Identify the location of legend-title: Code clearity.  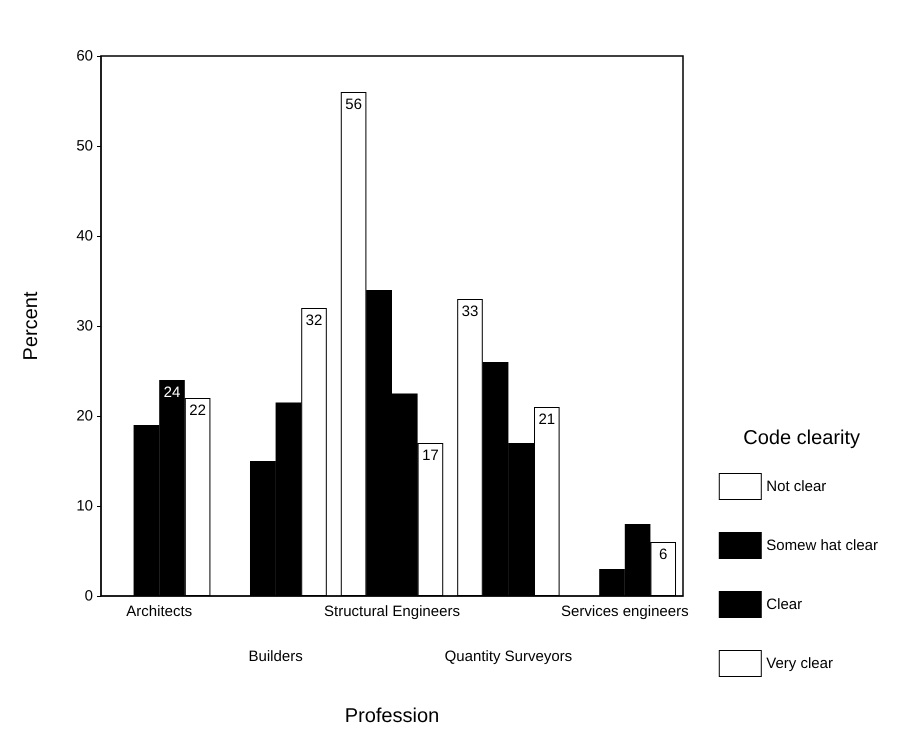
(801, 438).